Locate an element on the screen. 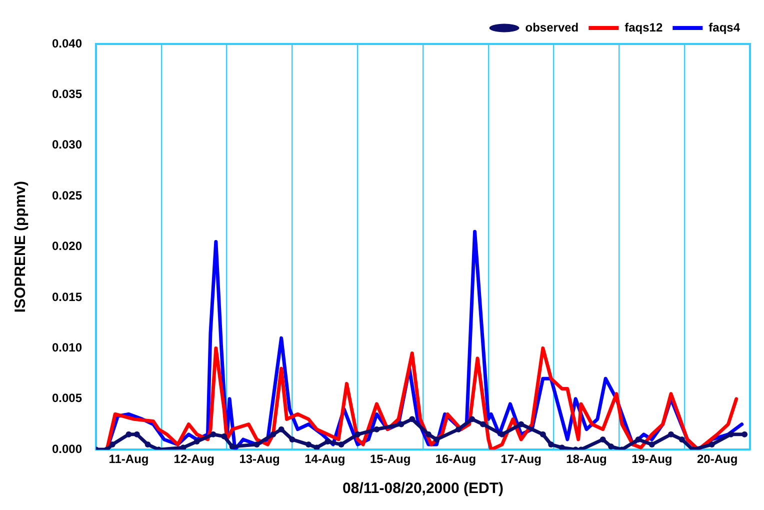  x-axis-title: 08/11-08/20,2000 (EDT) is located at coordinates (423, 489).